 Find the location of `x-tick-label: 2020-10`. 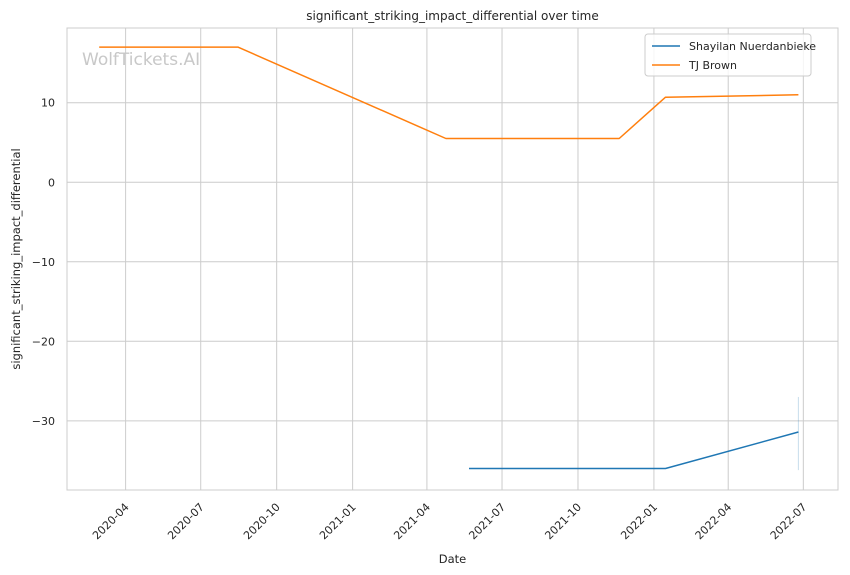

x-tick-label: 2020-10 is located at coordinates (262, 522).